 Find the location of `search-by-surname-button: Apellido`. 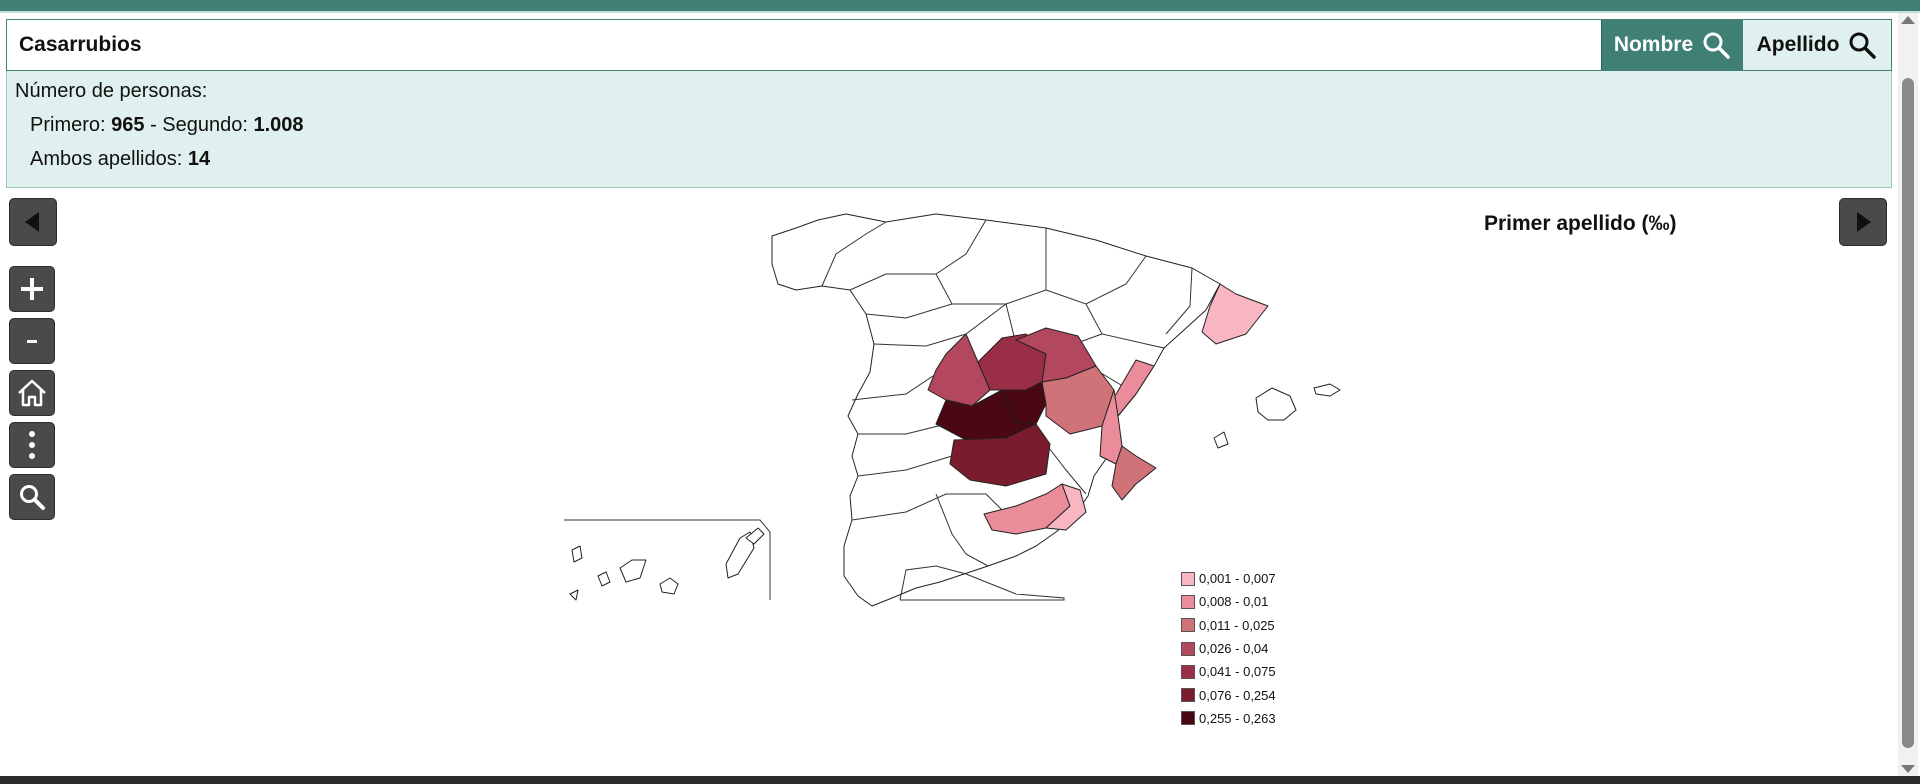

search-by-surname-button: Apellido is located at coordinates (1817, 45).